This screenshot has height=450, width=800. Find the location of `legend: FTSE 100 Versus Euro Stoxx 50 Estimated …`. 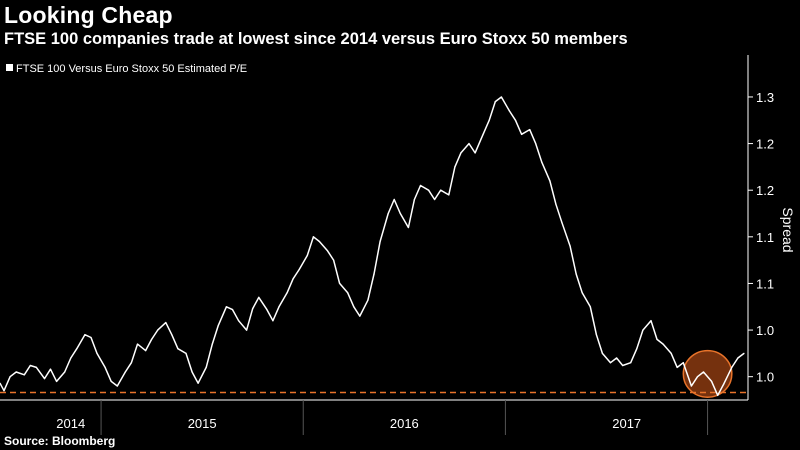

legend: FTSE 100 Versus Euro Stoxx 50 Estimated … is located at coordinates (126, 69).